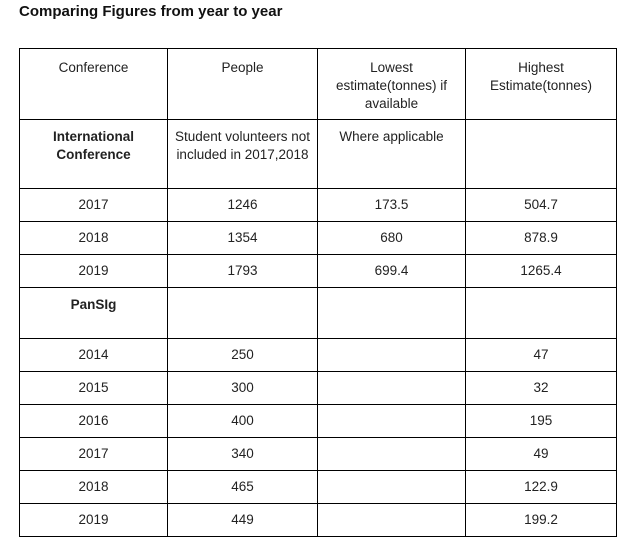 The width and height of the screenshot is (639, 552). Describe the element at coordinates (93, 313) in the screenshot. I see `section-name-pansig: PanSIg` at that location.